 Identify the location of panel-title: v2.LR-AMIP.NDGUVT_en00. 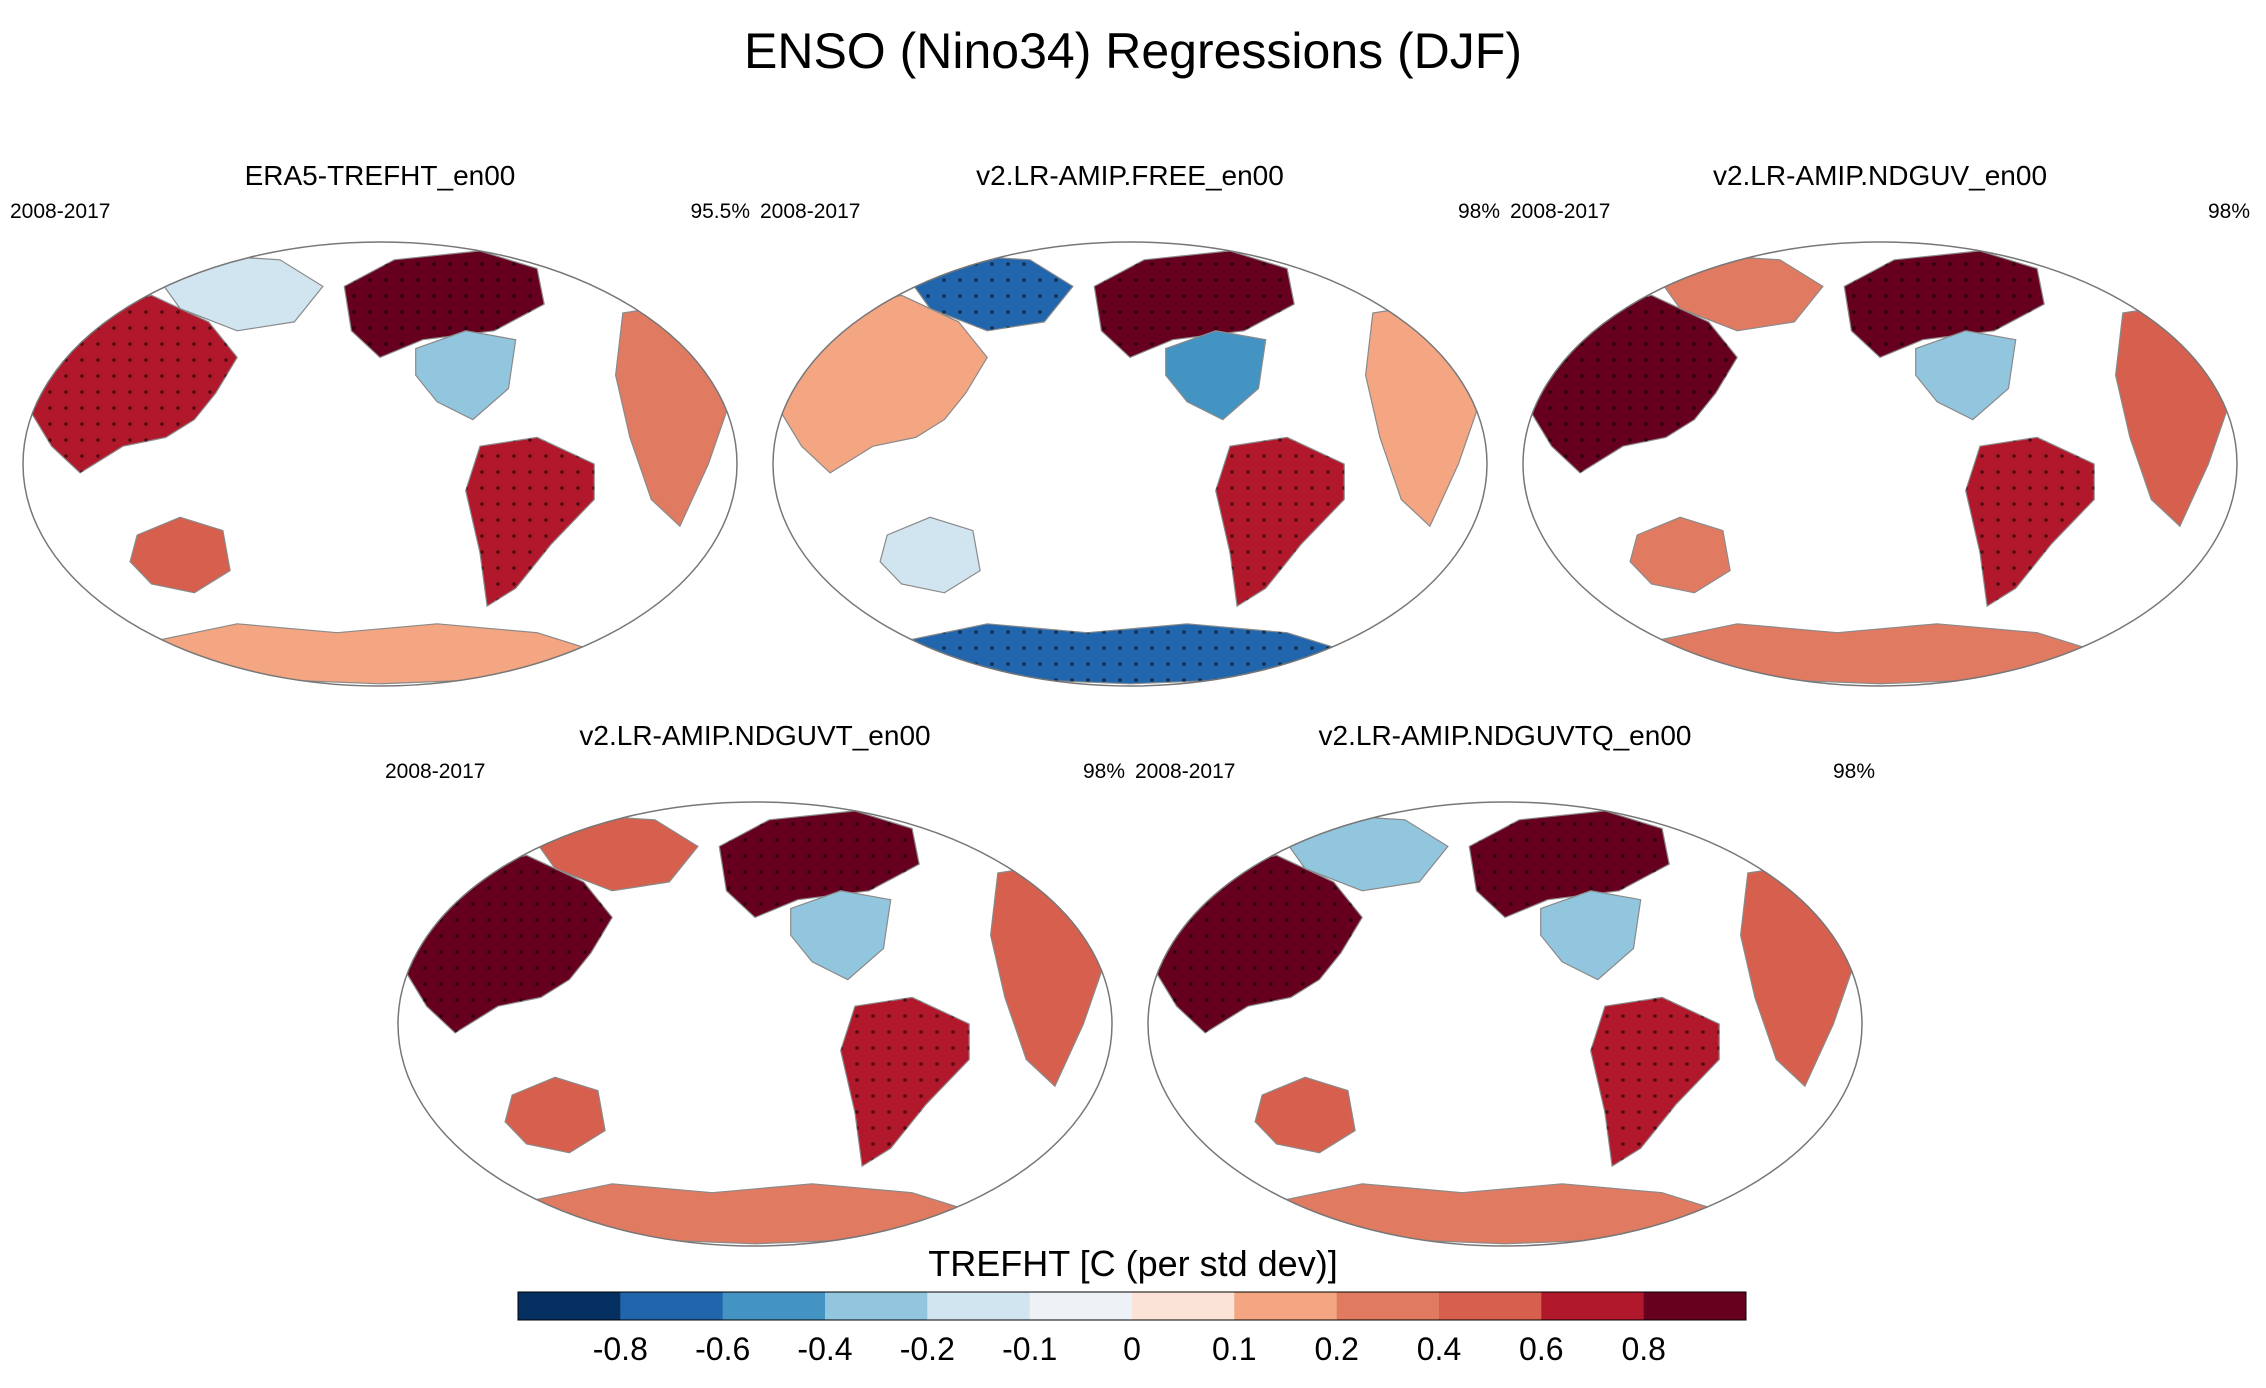
(755, 735).